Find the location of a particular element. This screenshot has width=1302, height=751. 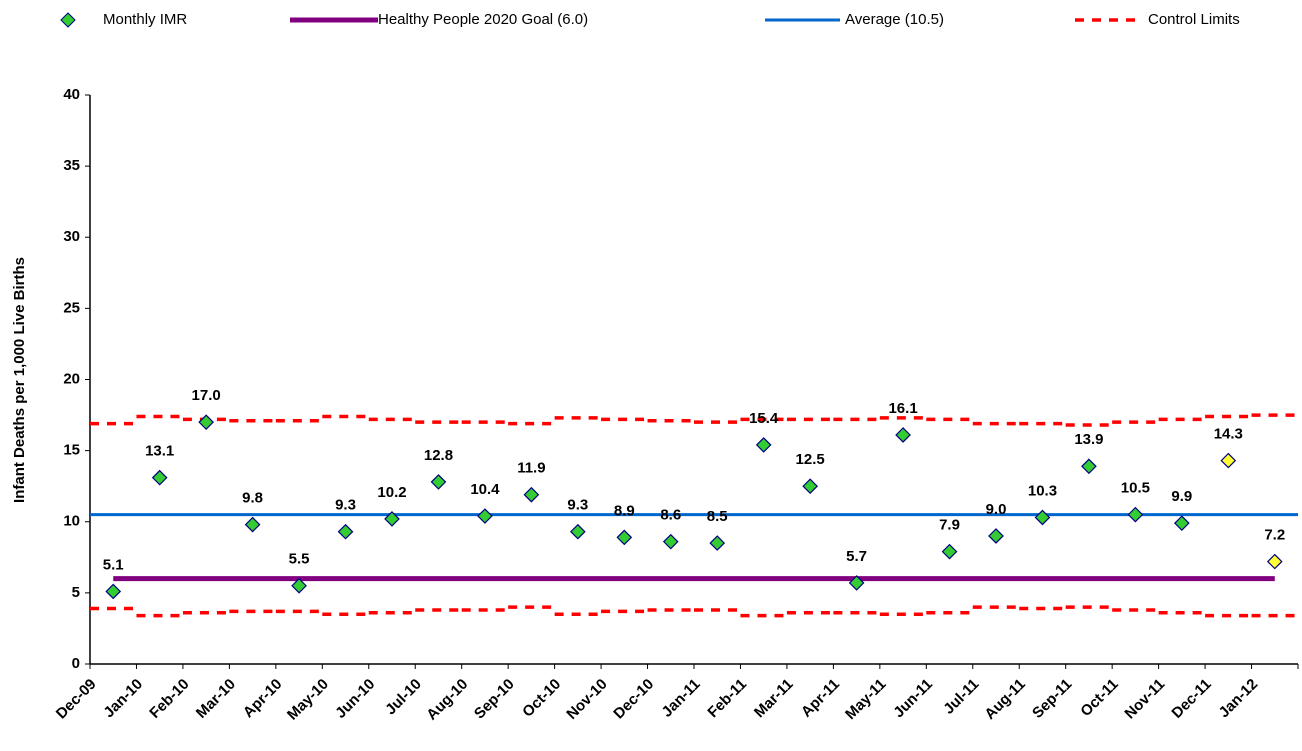

legend-label: Monthly IMR is located at coordinates (145, 19).